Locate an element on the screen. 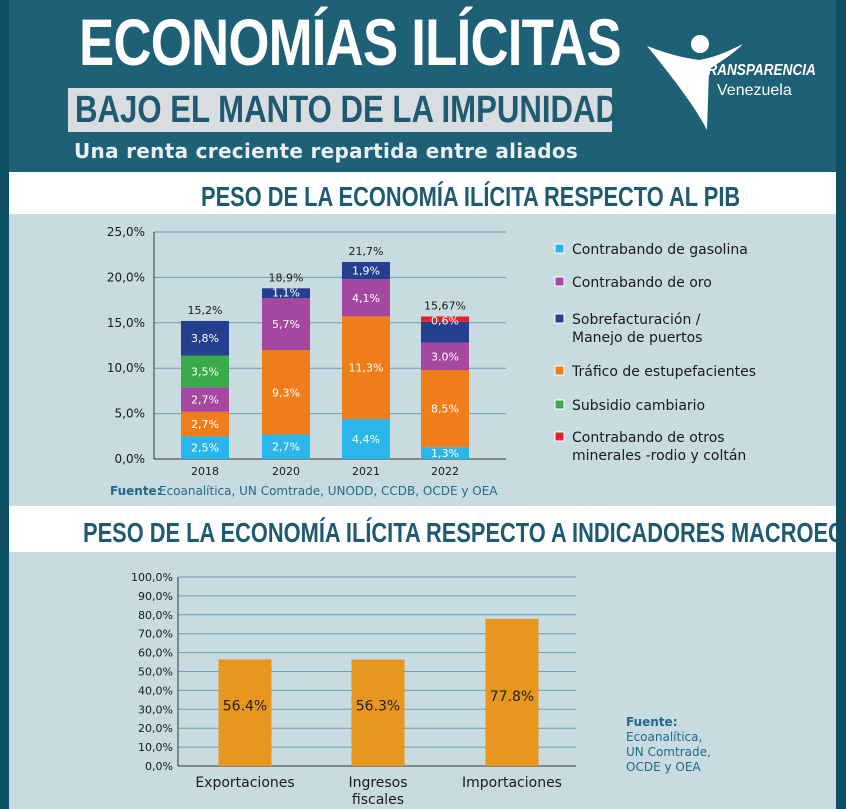  x-tick-label: 2018 is located at coordinates (205, 471).